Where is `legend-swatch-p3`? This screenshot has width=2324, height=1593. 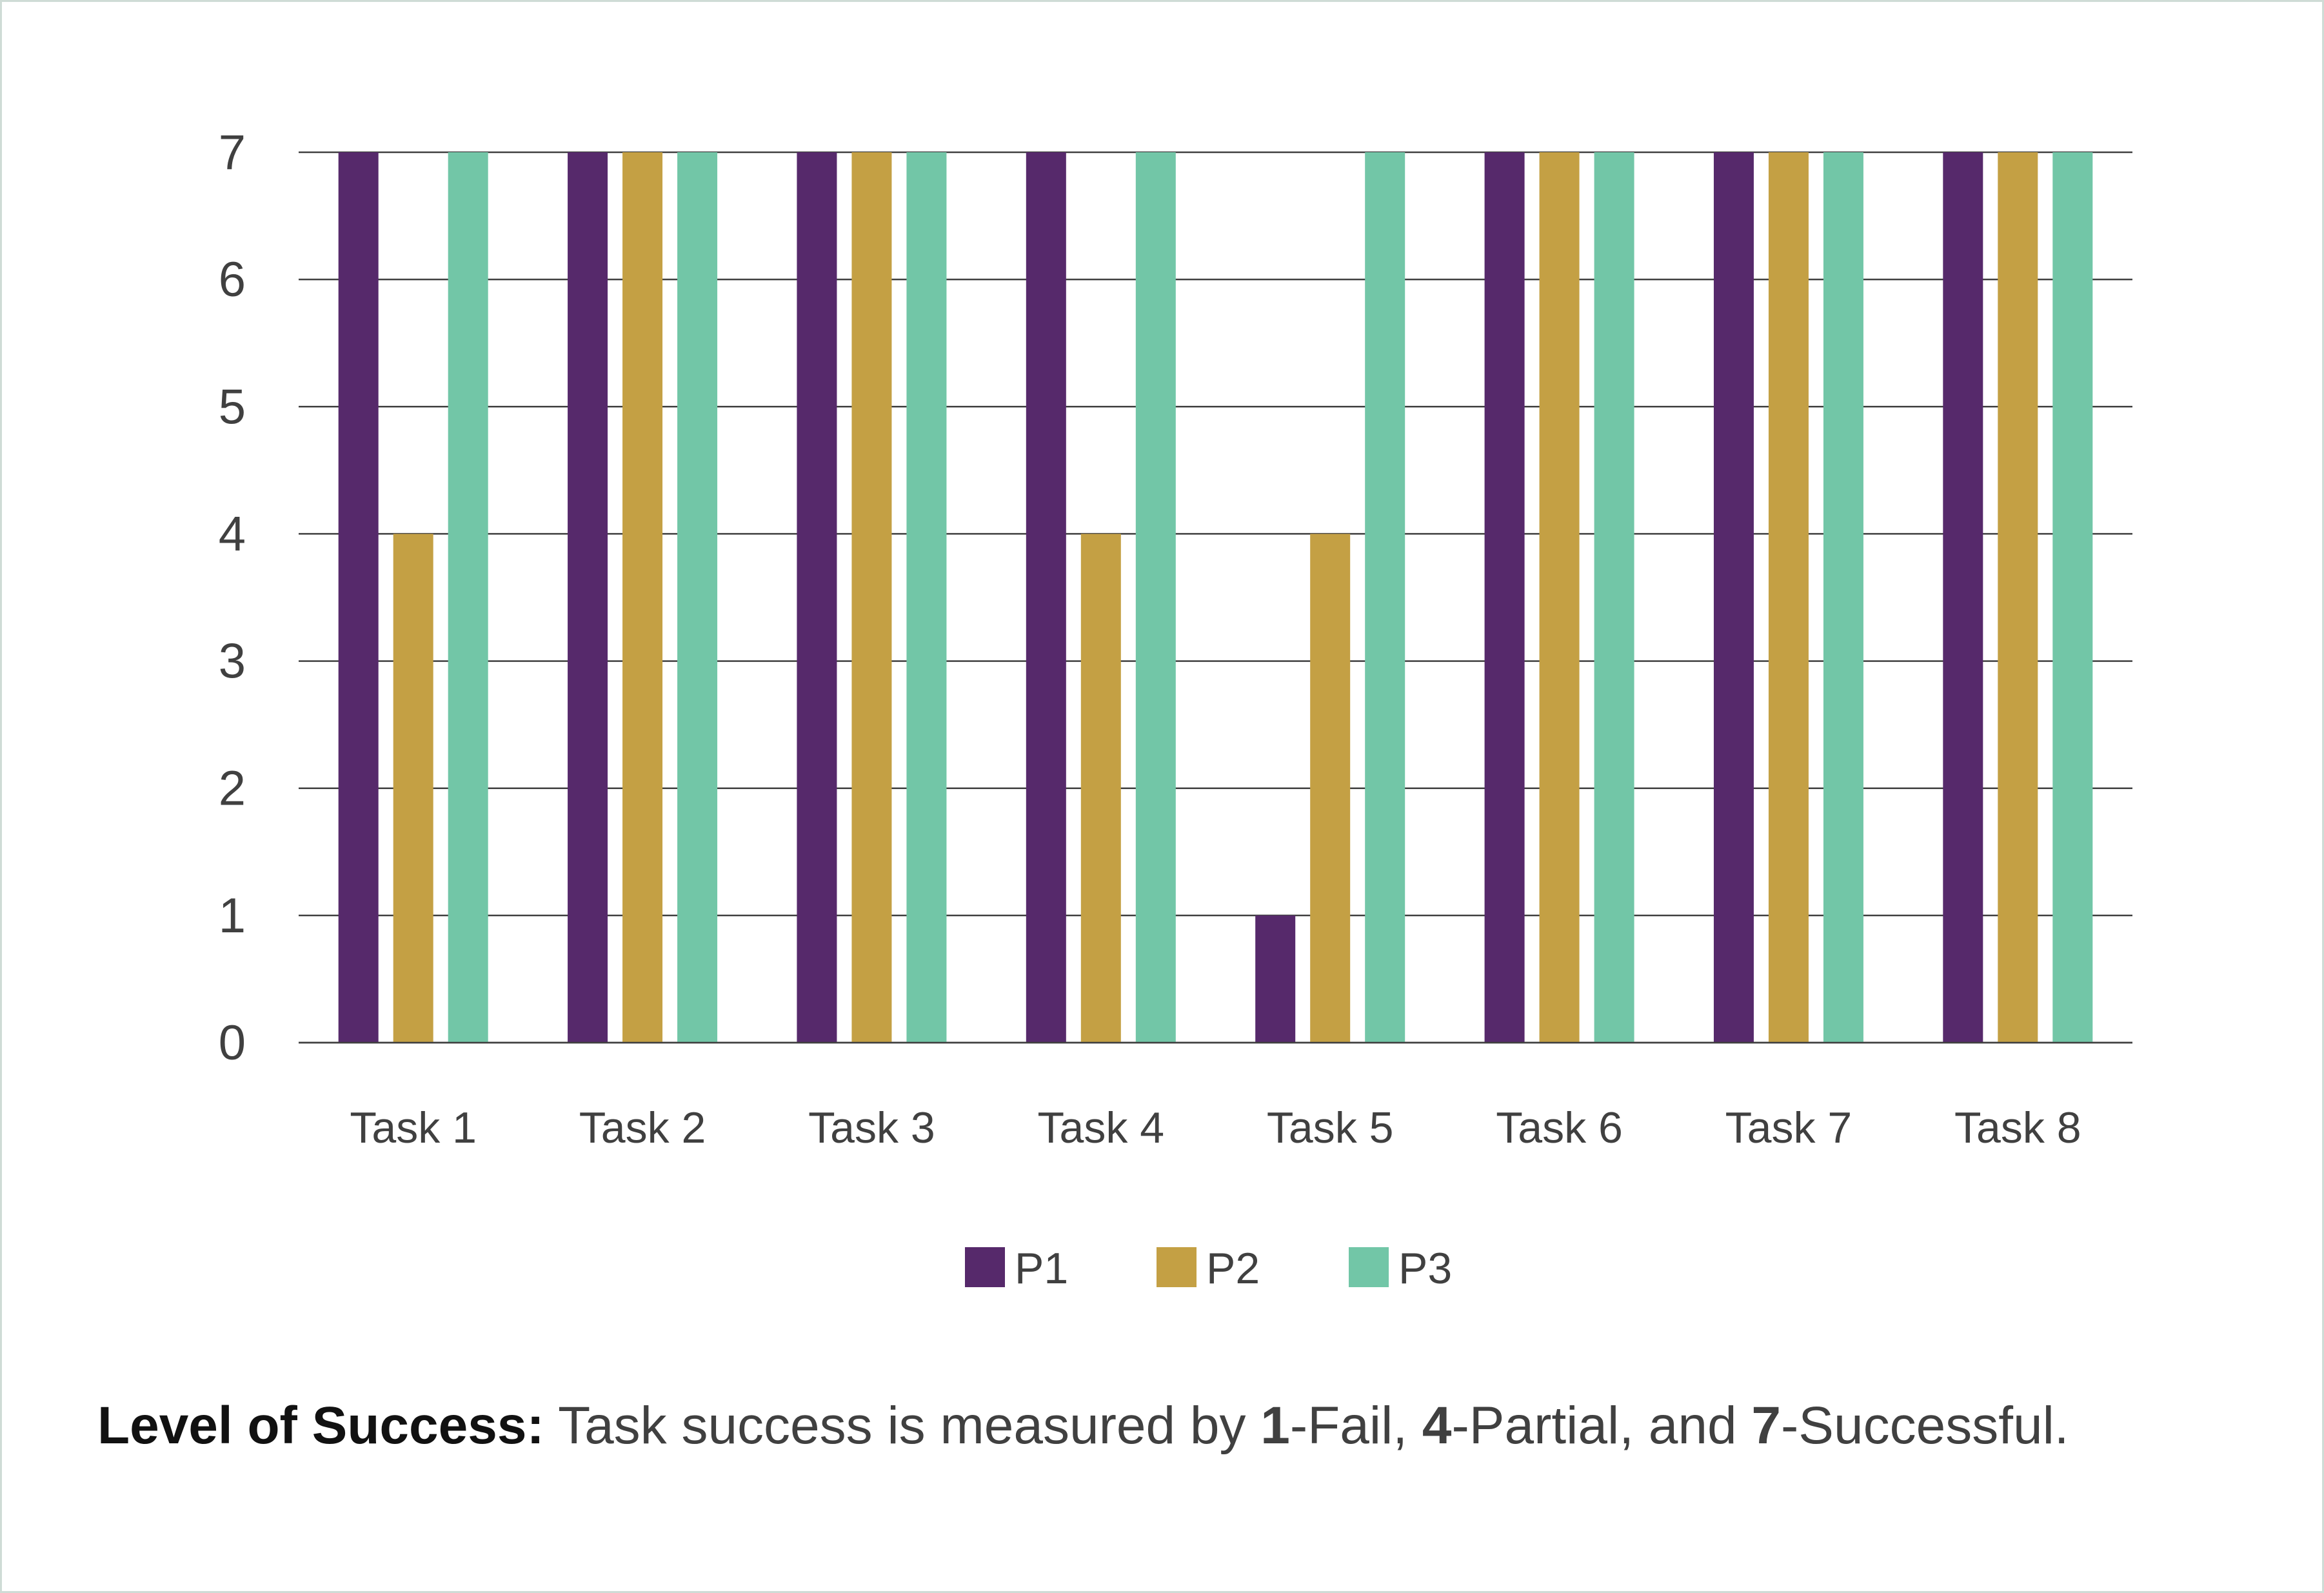 legend-swatch-p3 is located at coordinates (1369, 1267).